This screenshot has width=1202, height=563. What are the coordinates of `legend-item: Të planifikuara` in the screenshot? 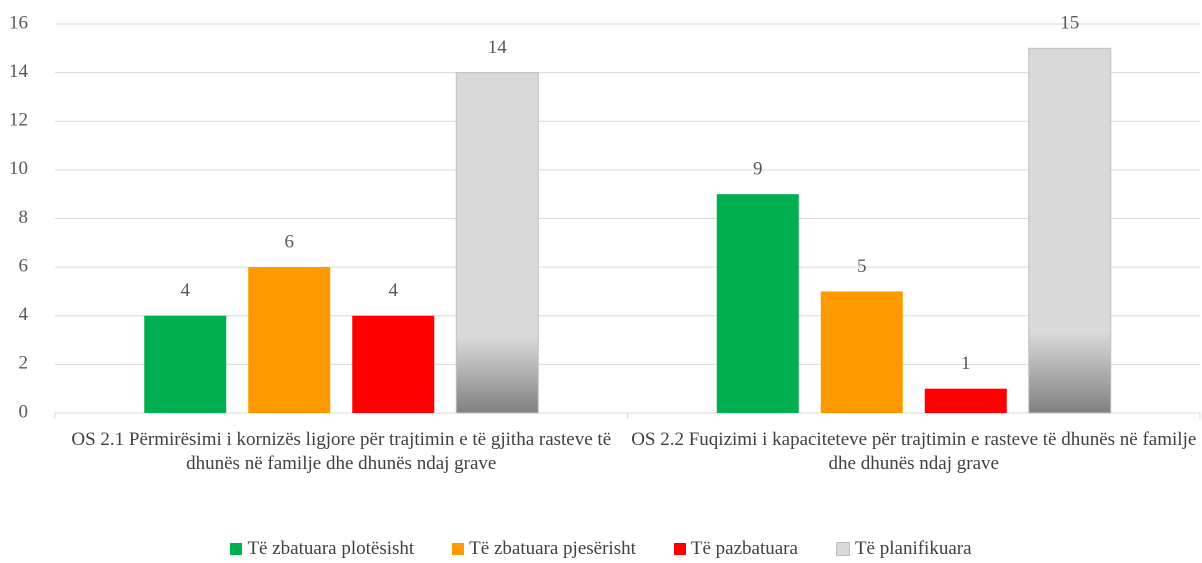 It's located at (903, 549).